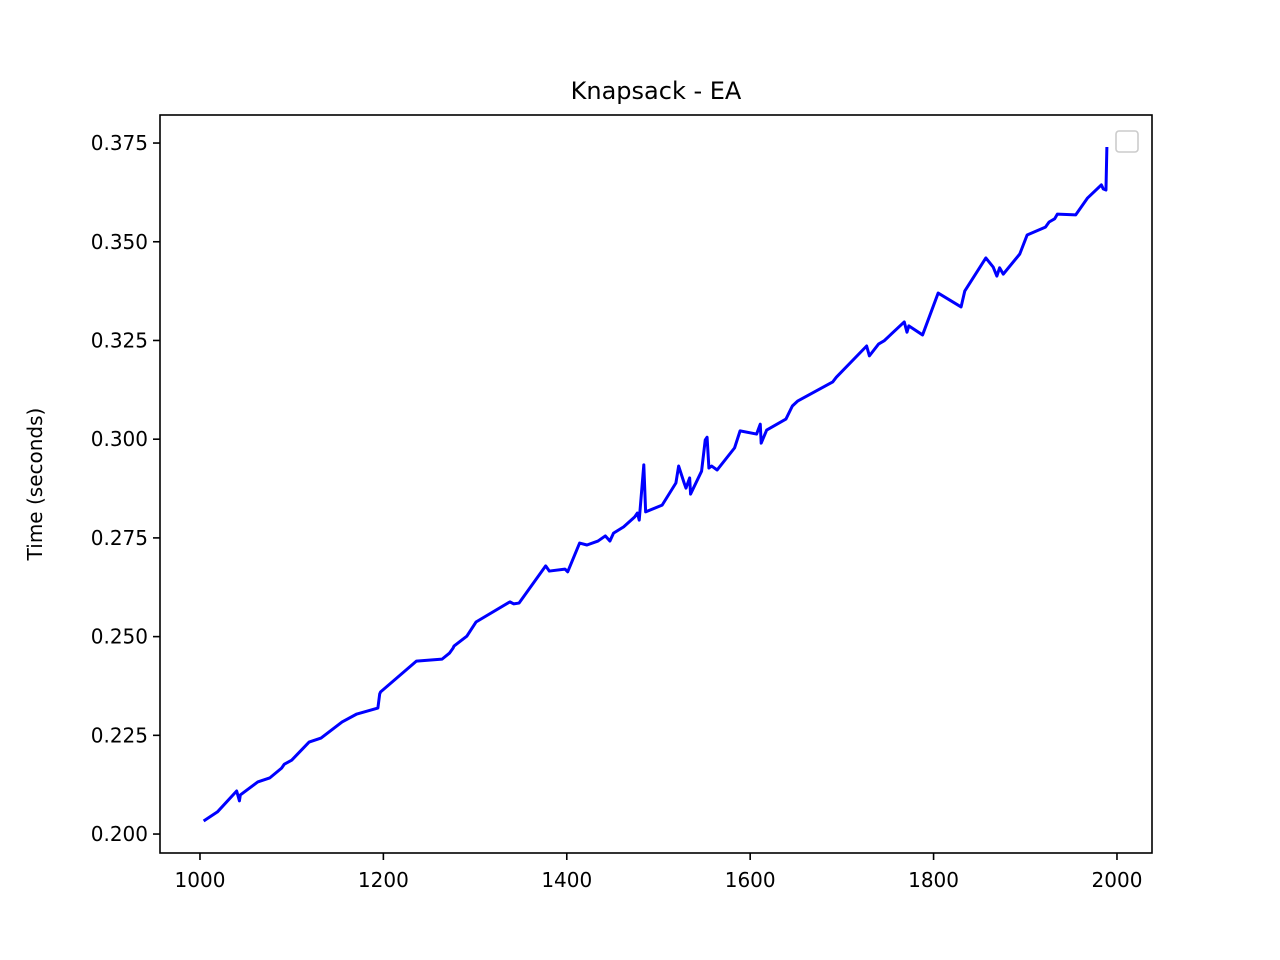 The height and width of the screenshot is (960, 1280). I want to click on x-tick-label: 1200, so click(383, 880).